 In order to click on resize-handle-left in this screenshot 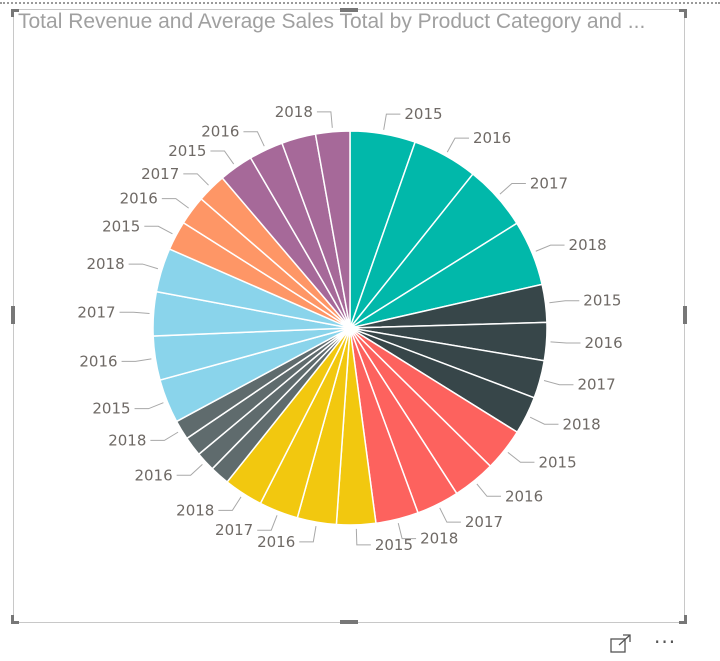, I will do `click(13, 315)`.